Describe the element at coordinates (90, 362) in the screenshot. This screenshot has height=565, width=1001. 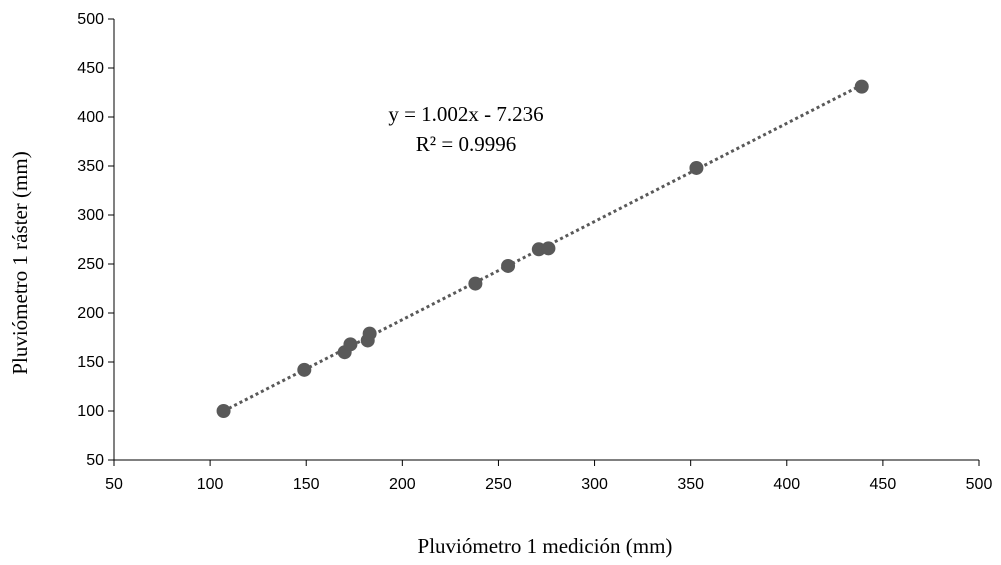
I see `y-tick-label: 150` at that location.